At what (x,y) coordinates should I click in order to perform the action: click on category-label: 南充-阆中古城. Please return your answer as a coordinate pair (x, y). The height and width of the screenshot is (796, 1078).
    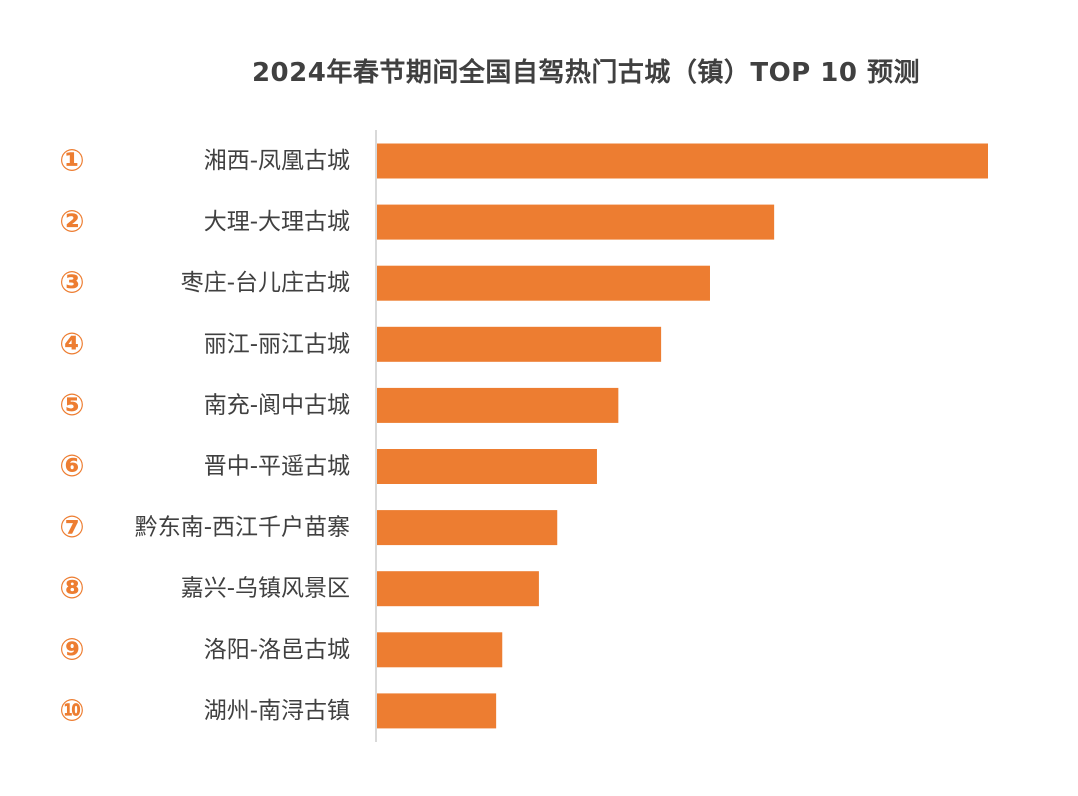
    Looking at the image, I should click on (277, 405).